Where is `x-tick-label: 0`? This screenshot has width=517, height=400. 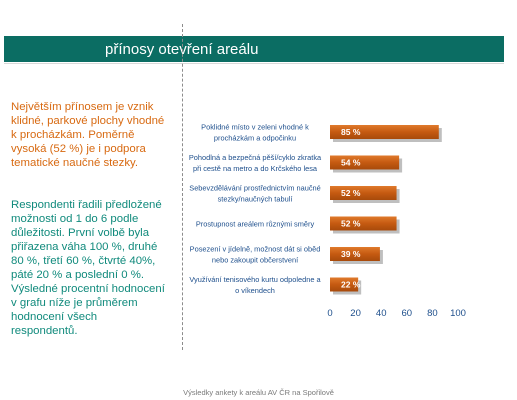 x-tick-label: 0 is located at coordinates (329, 313).